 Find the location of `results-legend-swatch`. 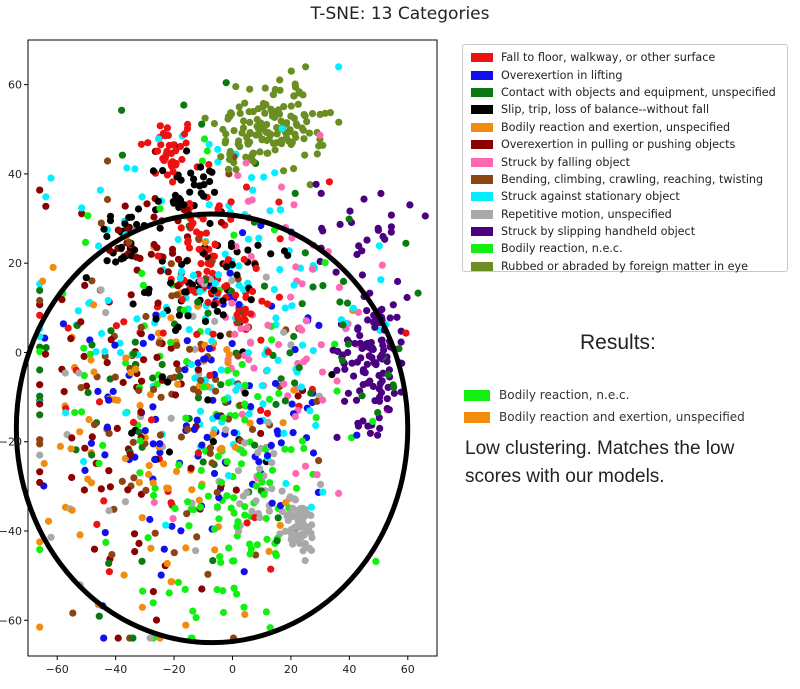

results-legend-swatch is located at coordinates (477, 417).